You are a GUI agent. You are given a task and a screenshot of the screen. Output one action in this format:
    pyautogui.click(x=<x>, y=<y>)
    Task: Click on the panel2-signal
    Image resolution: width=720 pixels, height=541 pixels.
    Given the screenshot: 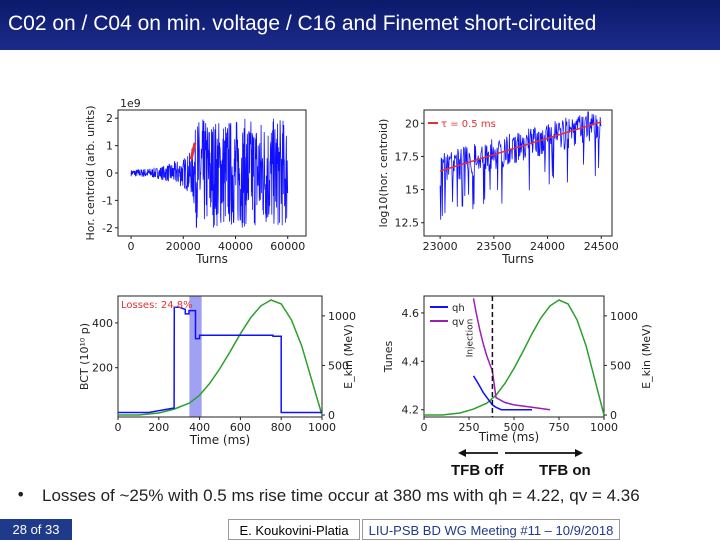 What is the action you would take?
    pyautogui.click(x=520, y=165)
    